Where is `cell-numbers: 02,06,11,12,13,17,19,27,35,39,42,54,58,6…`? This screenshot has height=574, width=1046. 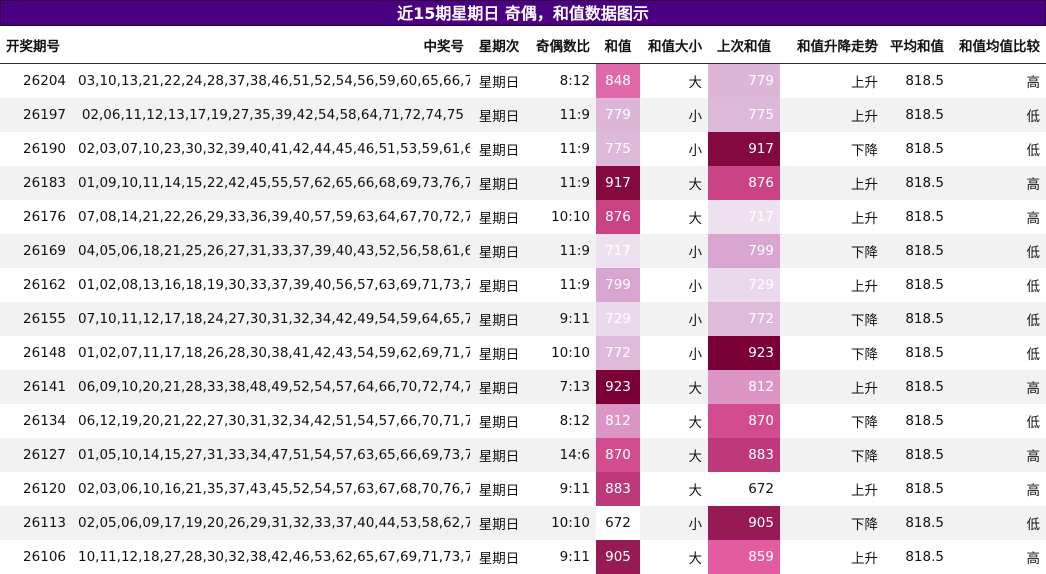 cell-numbers: 02,06,11,12,13,17,19,27,35,39,42,54,58,6… is located at coordinates (271, 115).